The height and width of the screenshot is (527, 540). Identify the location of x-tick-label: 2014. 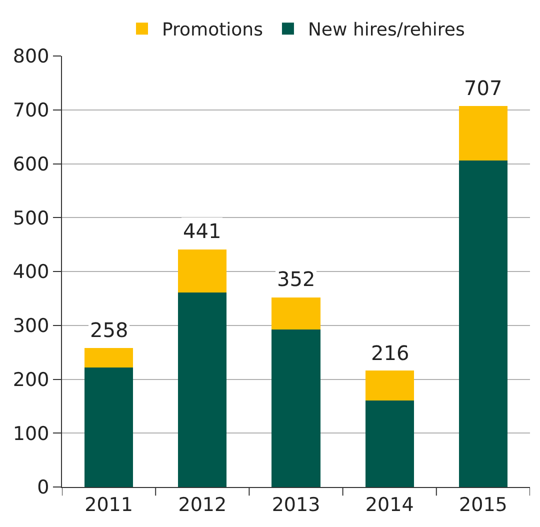
(389, 505).